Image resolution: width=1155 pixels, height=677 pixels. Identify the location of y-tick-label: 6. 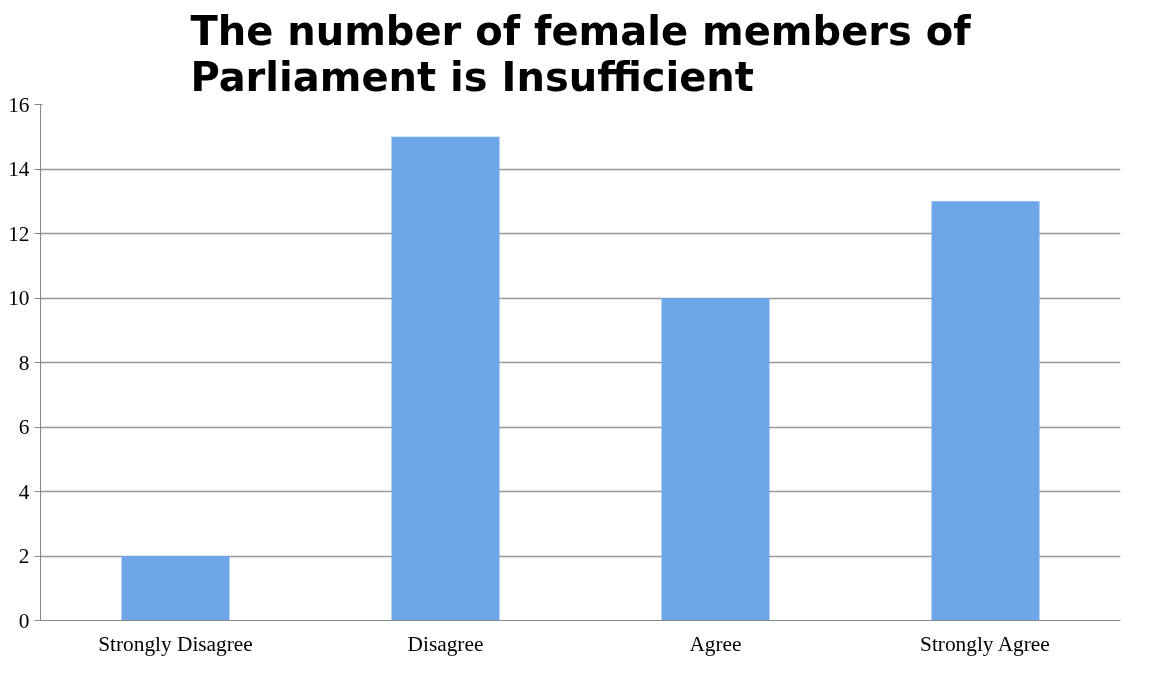
(24, 427).